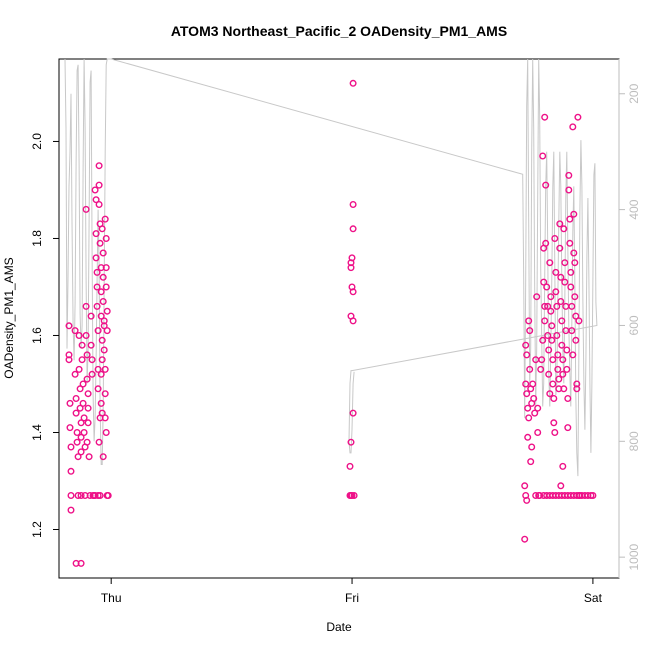 This screenshot has width=650, height=655. What do you see at coordinates (9, 317) in the screenshot?
I see `y-axis-label: OADensity_PM1_AMS` at bounding box center [9, 317].